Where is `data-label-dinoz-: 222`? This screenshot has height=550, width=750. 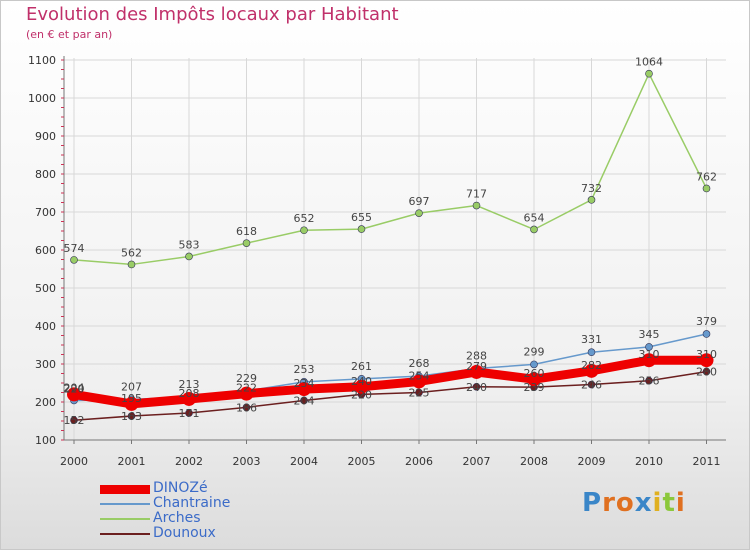
data-label-dinoz-: 222 is located at coordinates (246, 388).